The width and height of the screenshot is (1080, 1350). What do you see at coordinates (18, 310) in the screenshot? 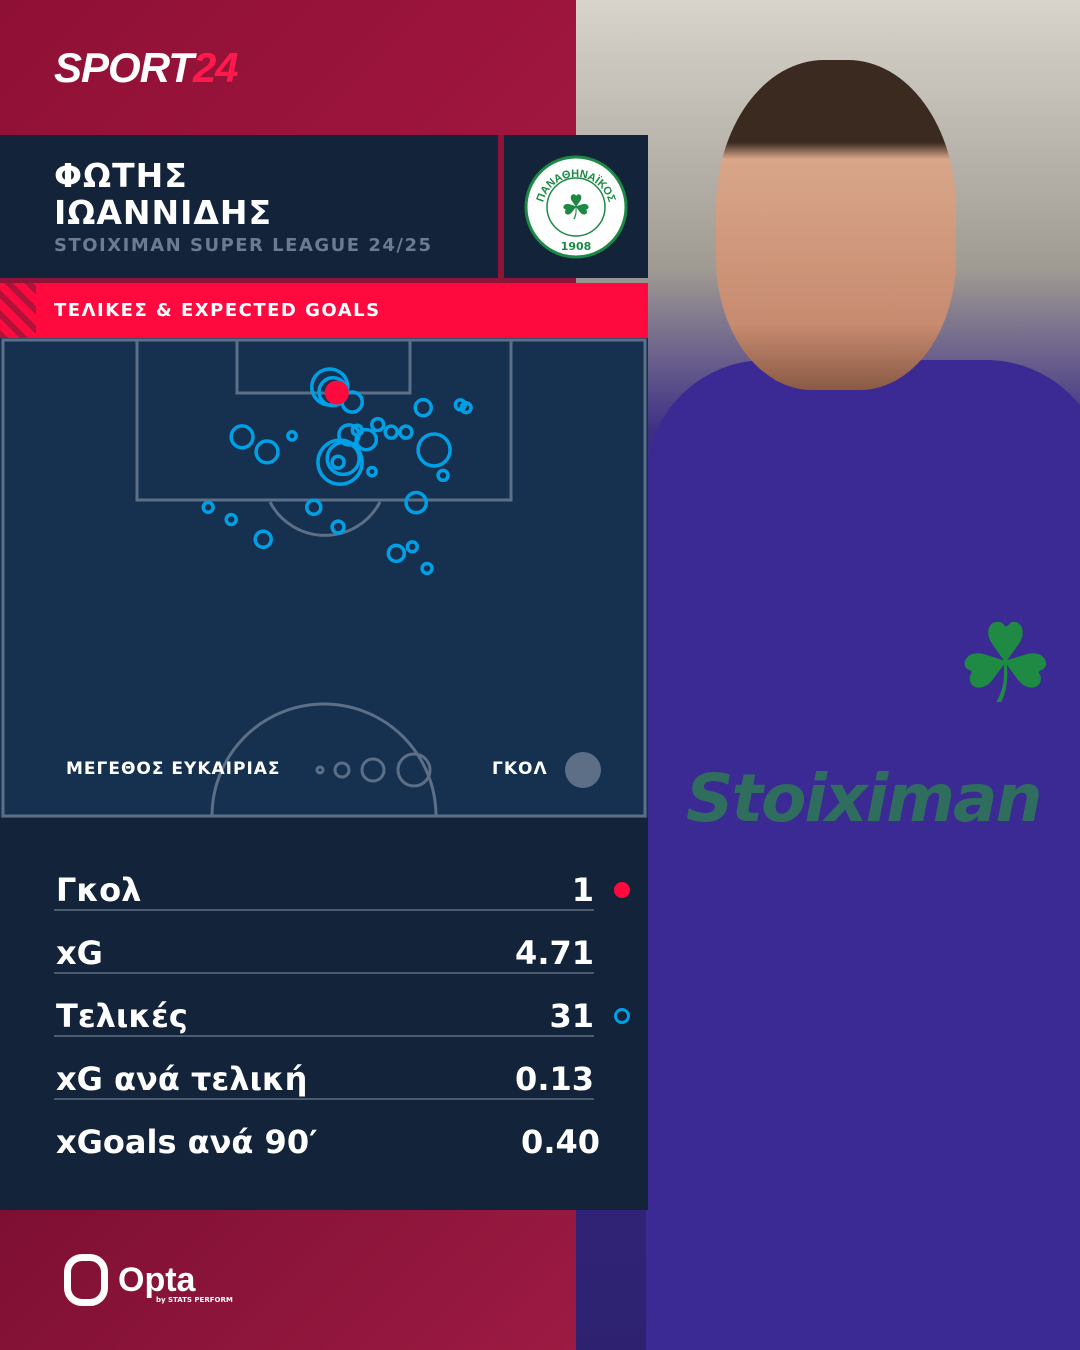
I see `banner-stripes` at bounding box center [18, 310].